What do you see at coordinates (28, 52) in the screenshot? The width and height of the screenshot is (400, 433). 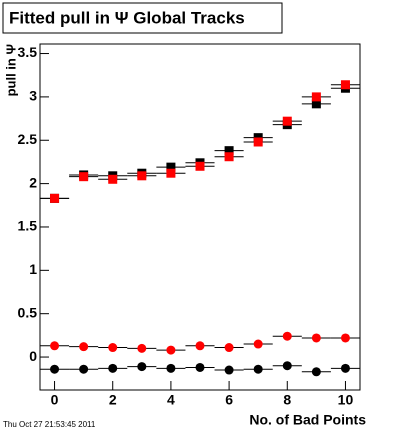 I see `y-tick-label: 3.5` at bounding box center [28, 52].